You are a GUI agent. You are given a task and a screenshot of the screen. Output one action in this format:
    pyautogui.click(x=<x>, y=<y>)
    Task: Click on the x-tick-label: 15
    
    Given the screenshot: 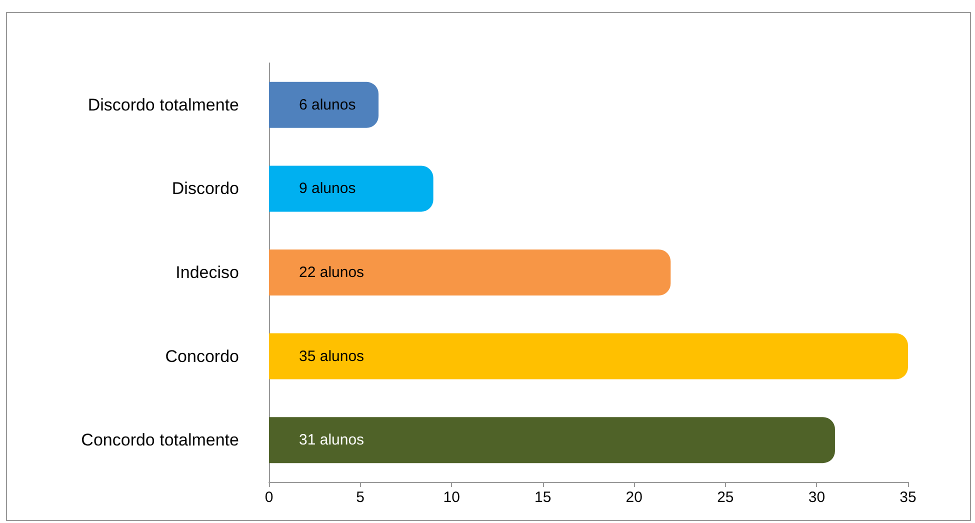 What is the action you would take?
    pyautogui.click(x=543, y=497)
    